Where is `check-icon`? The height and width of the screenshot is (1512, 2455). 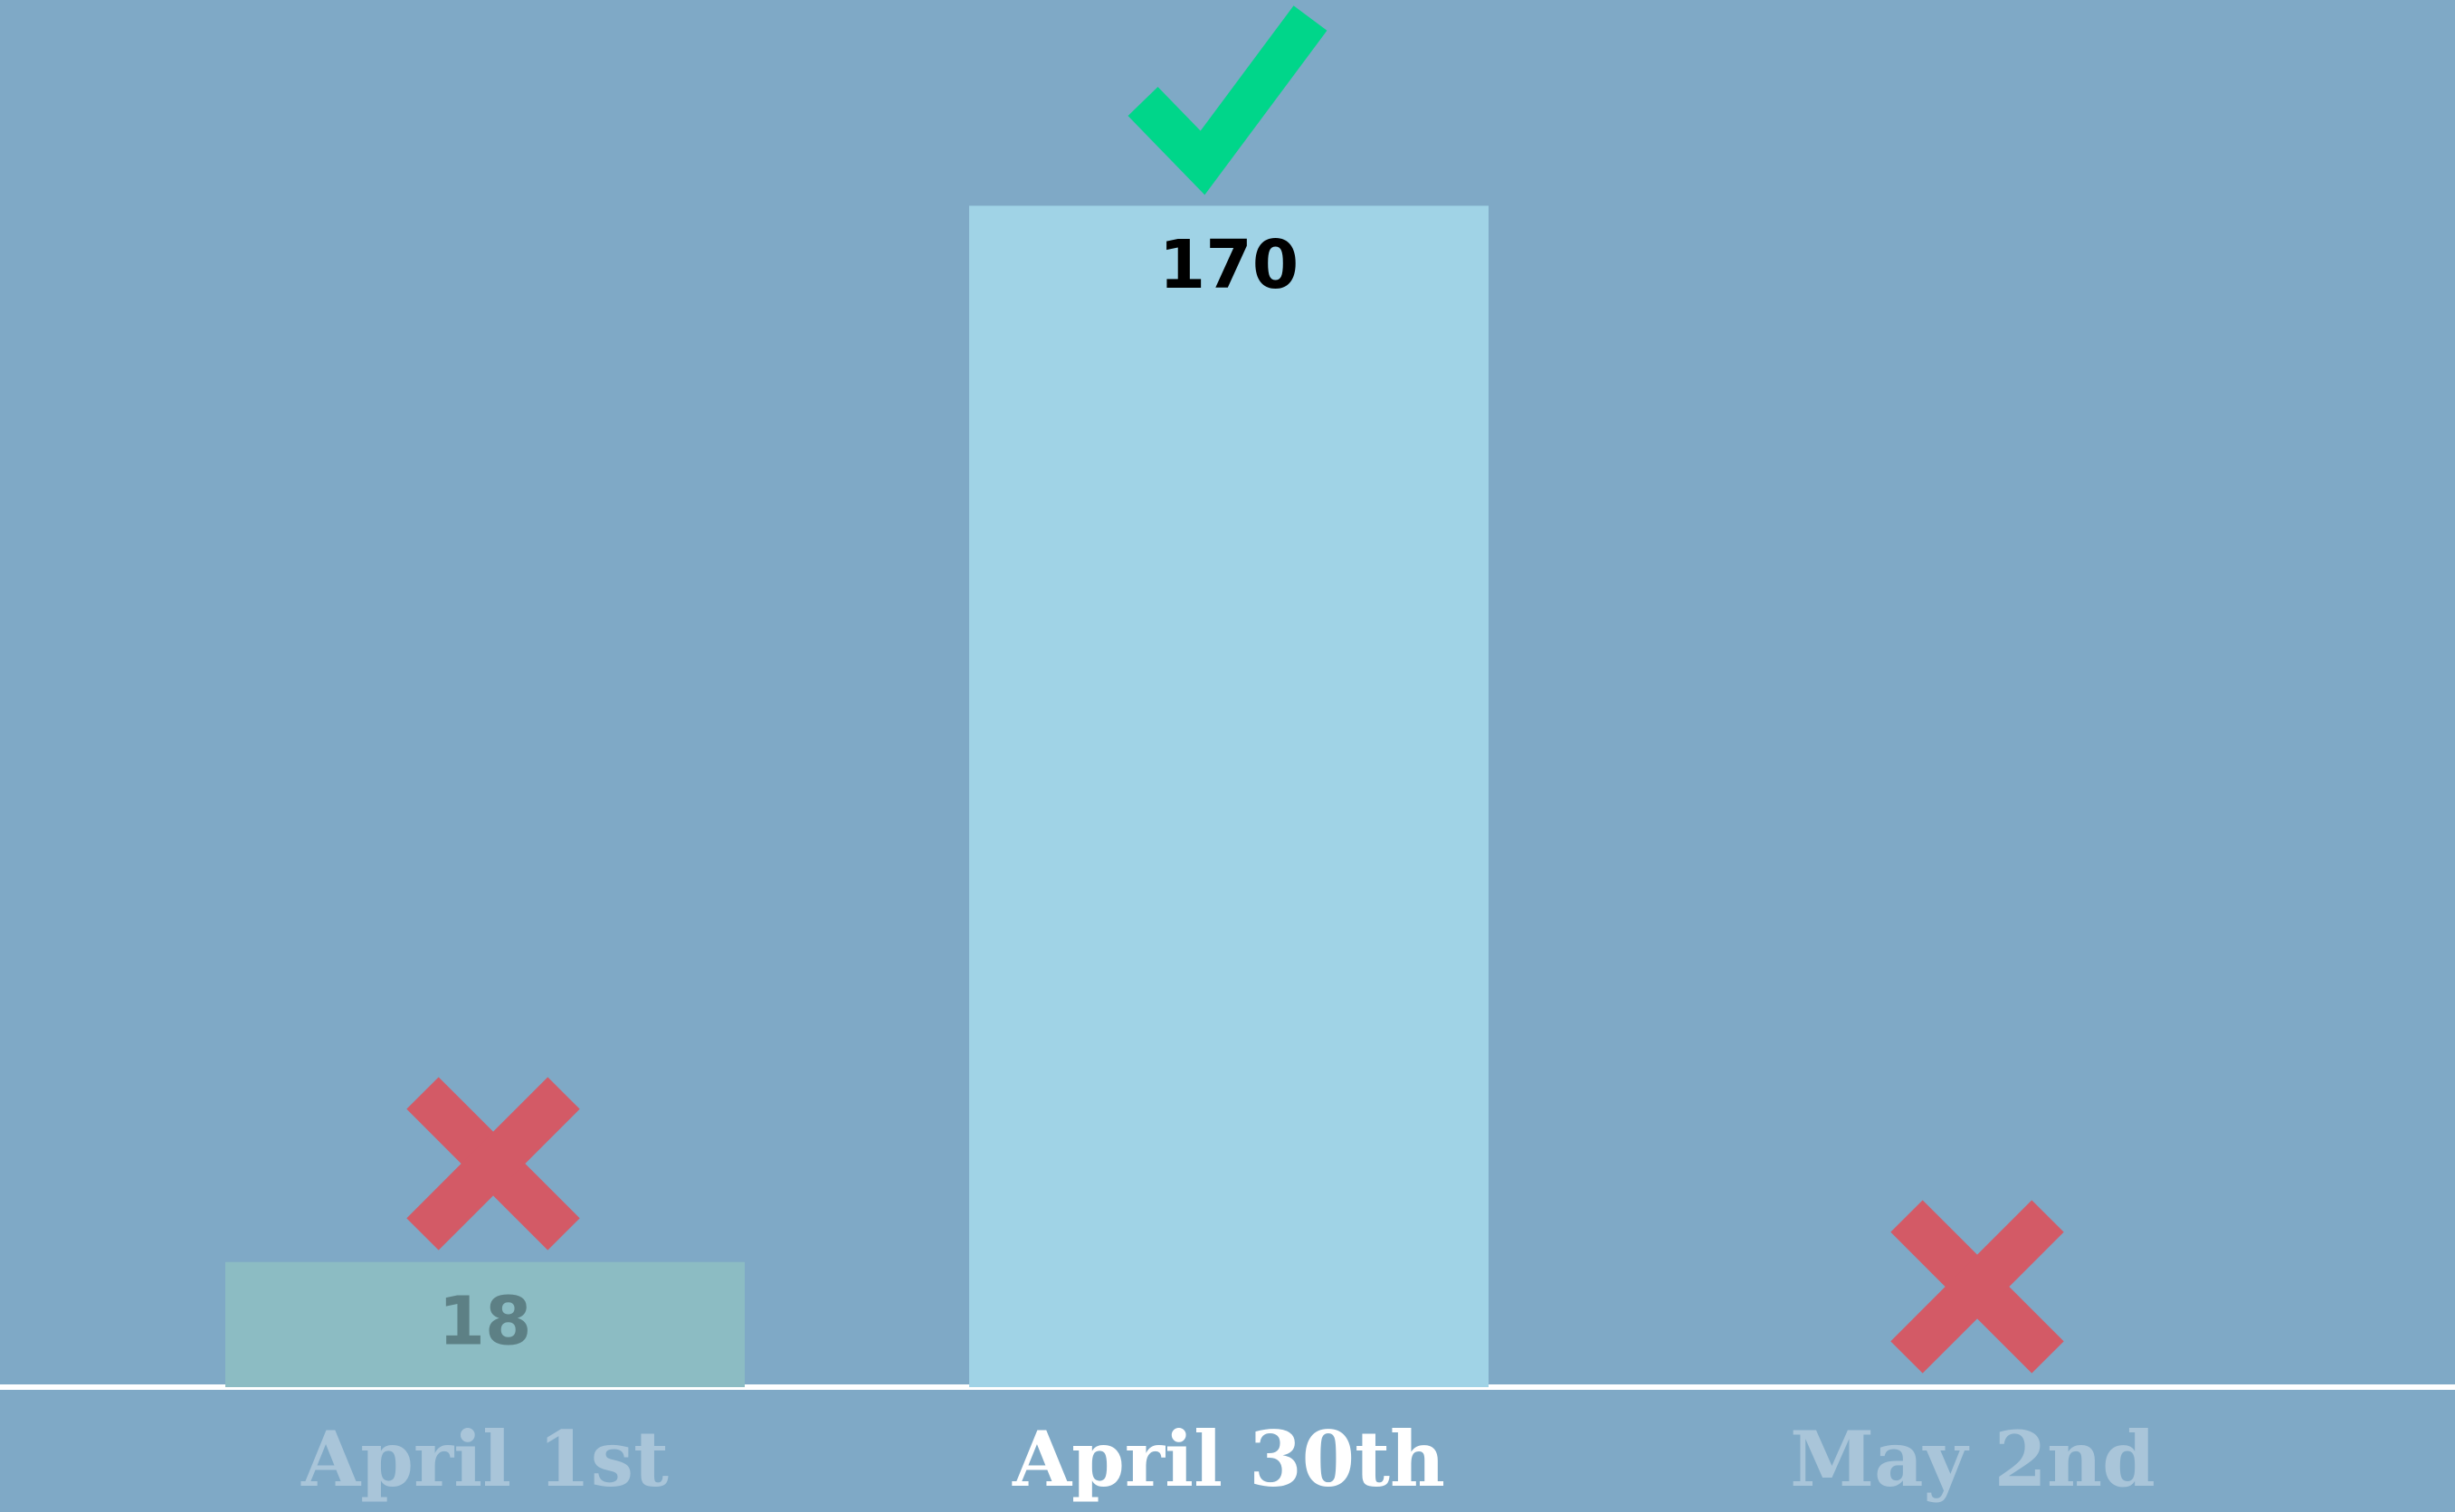
check-icon is located at coordinates (1227, 100).